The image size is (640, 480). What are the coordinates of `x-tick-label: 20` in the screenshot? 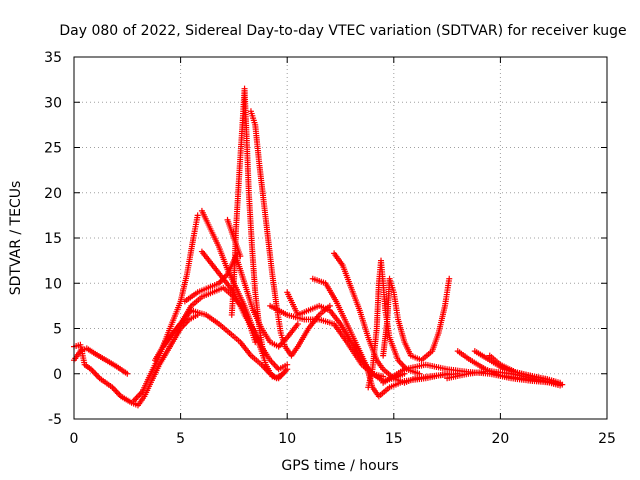 It's located at (500, 439).